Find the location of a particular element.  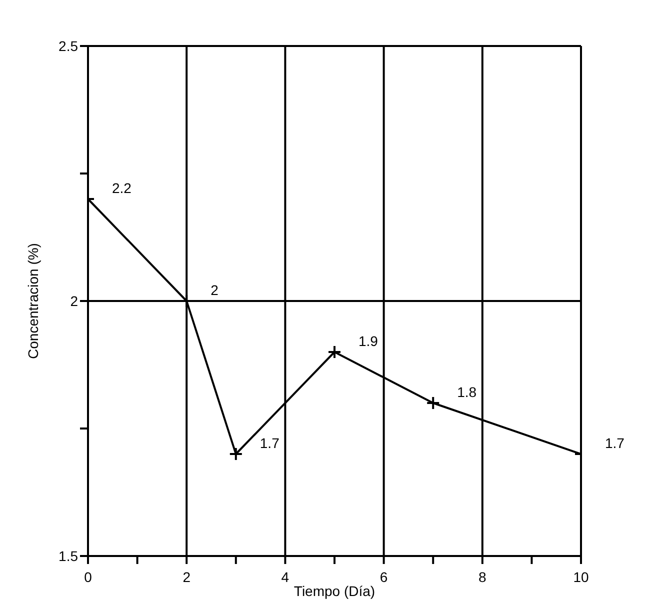

x-tick-label: 4 is located at coordinates (285, 577).